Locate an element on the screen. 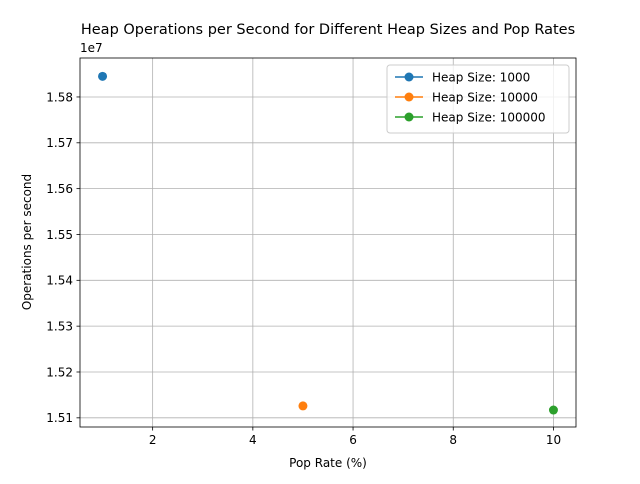  y-tick-label: 1.52 is located at coordinates (59, 372).